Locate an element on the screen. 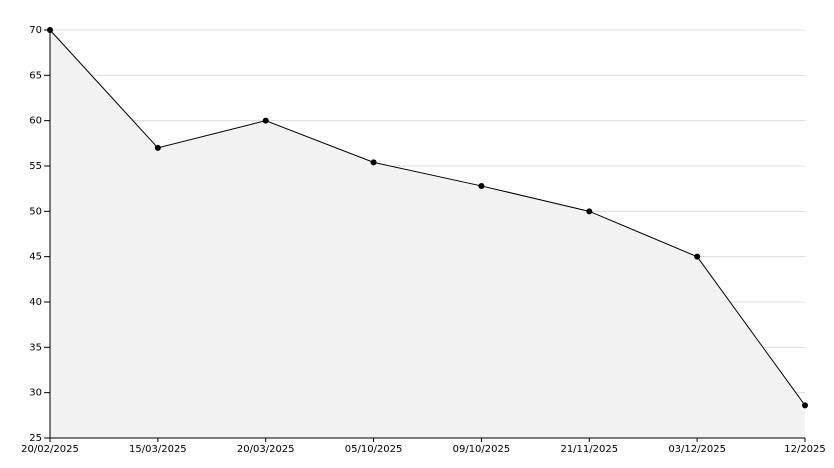 The image size is (834, 468). y-tick-label: 60 is located at coordinates (35, 121).